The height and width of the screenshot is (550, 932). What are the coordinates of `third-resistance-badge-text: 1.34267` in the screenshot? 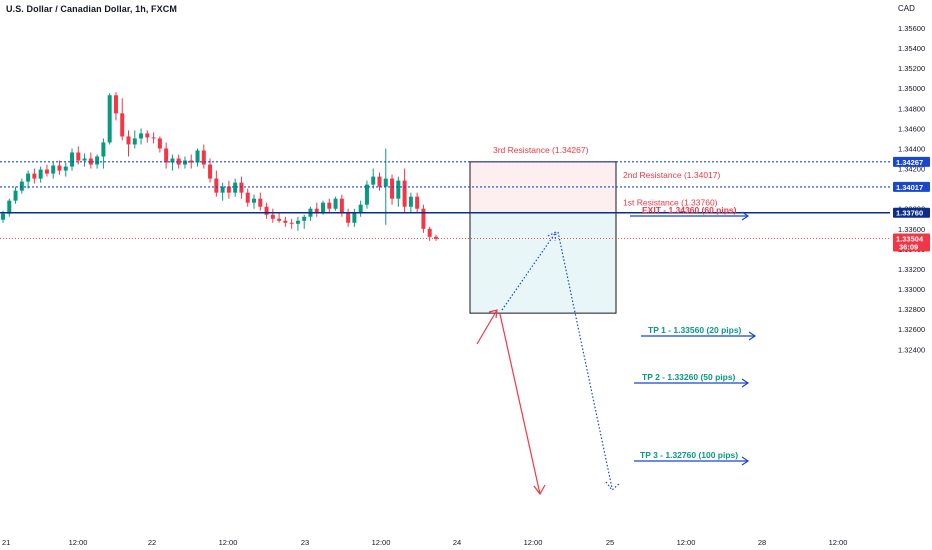 It's located at (909, 162).